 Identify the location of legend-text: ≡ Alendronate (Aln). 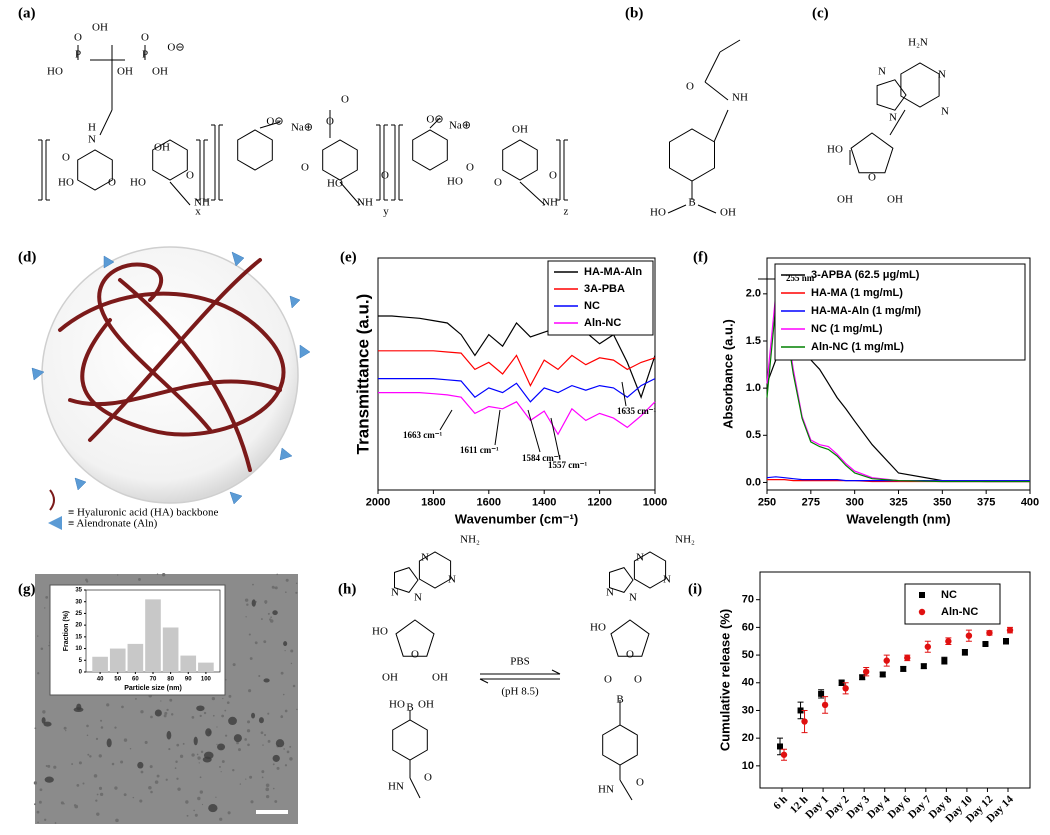
(113, 524).